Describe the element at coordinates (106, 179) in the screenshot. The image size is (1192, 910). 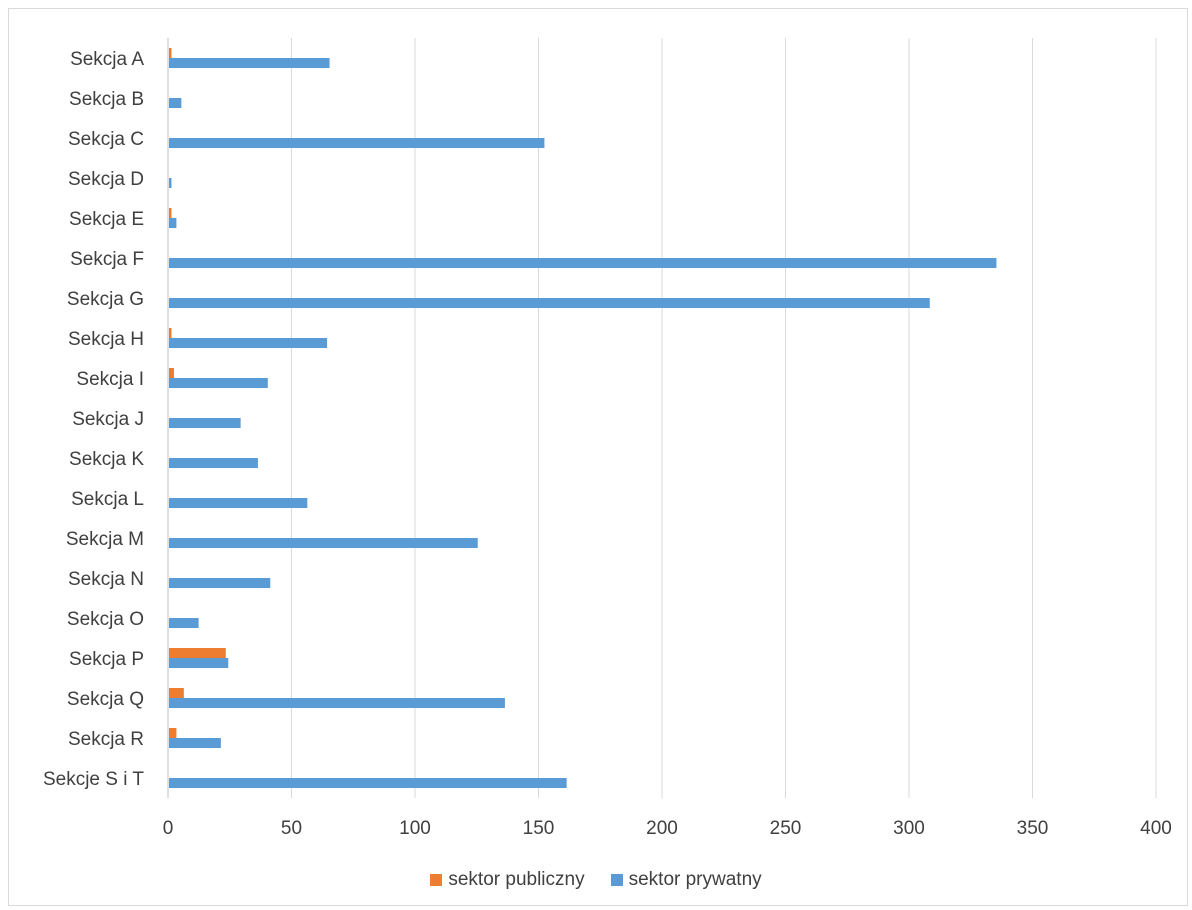
I see `category-label: Sekcja D` at that location.